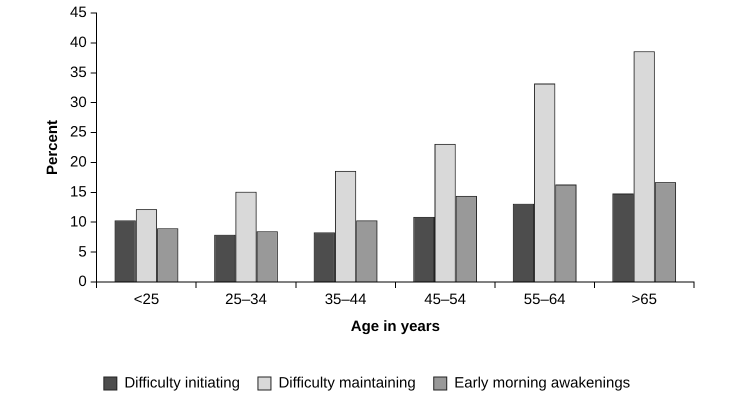 The height and width of the screenshot is (405, 734). What do you see at coordinates (53, 148) in the screenshot?
I see `y-axis-title: Percent` at bounding box center [53, 148].